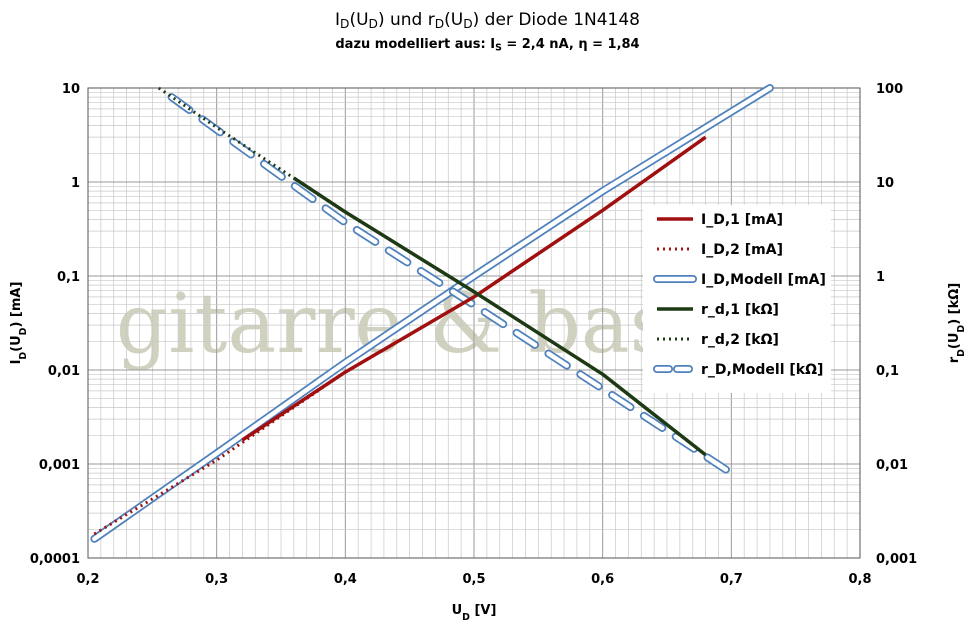 This screenshot has width=975, height=630. What do you see at coordinates (474, 613) in the screenshot?
I see `x-axis-label: UD [V]` at bounding box center [474, 613].